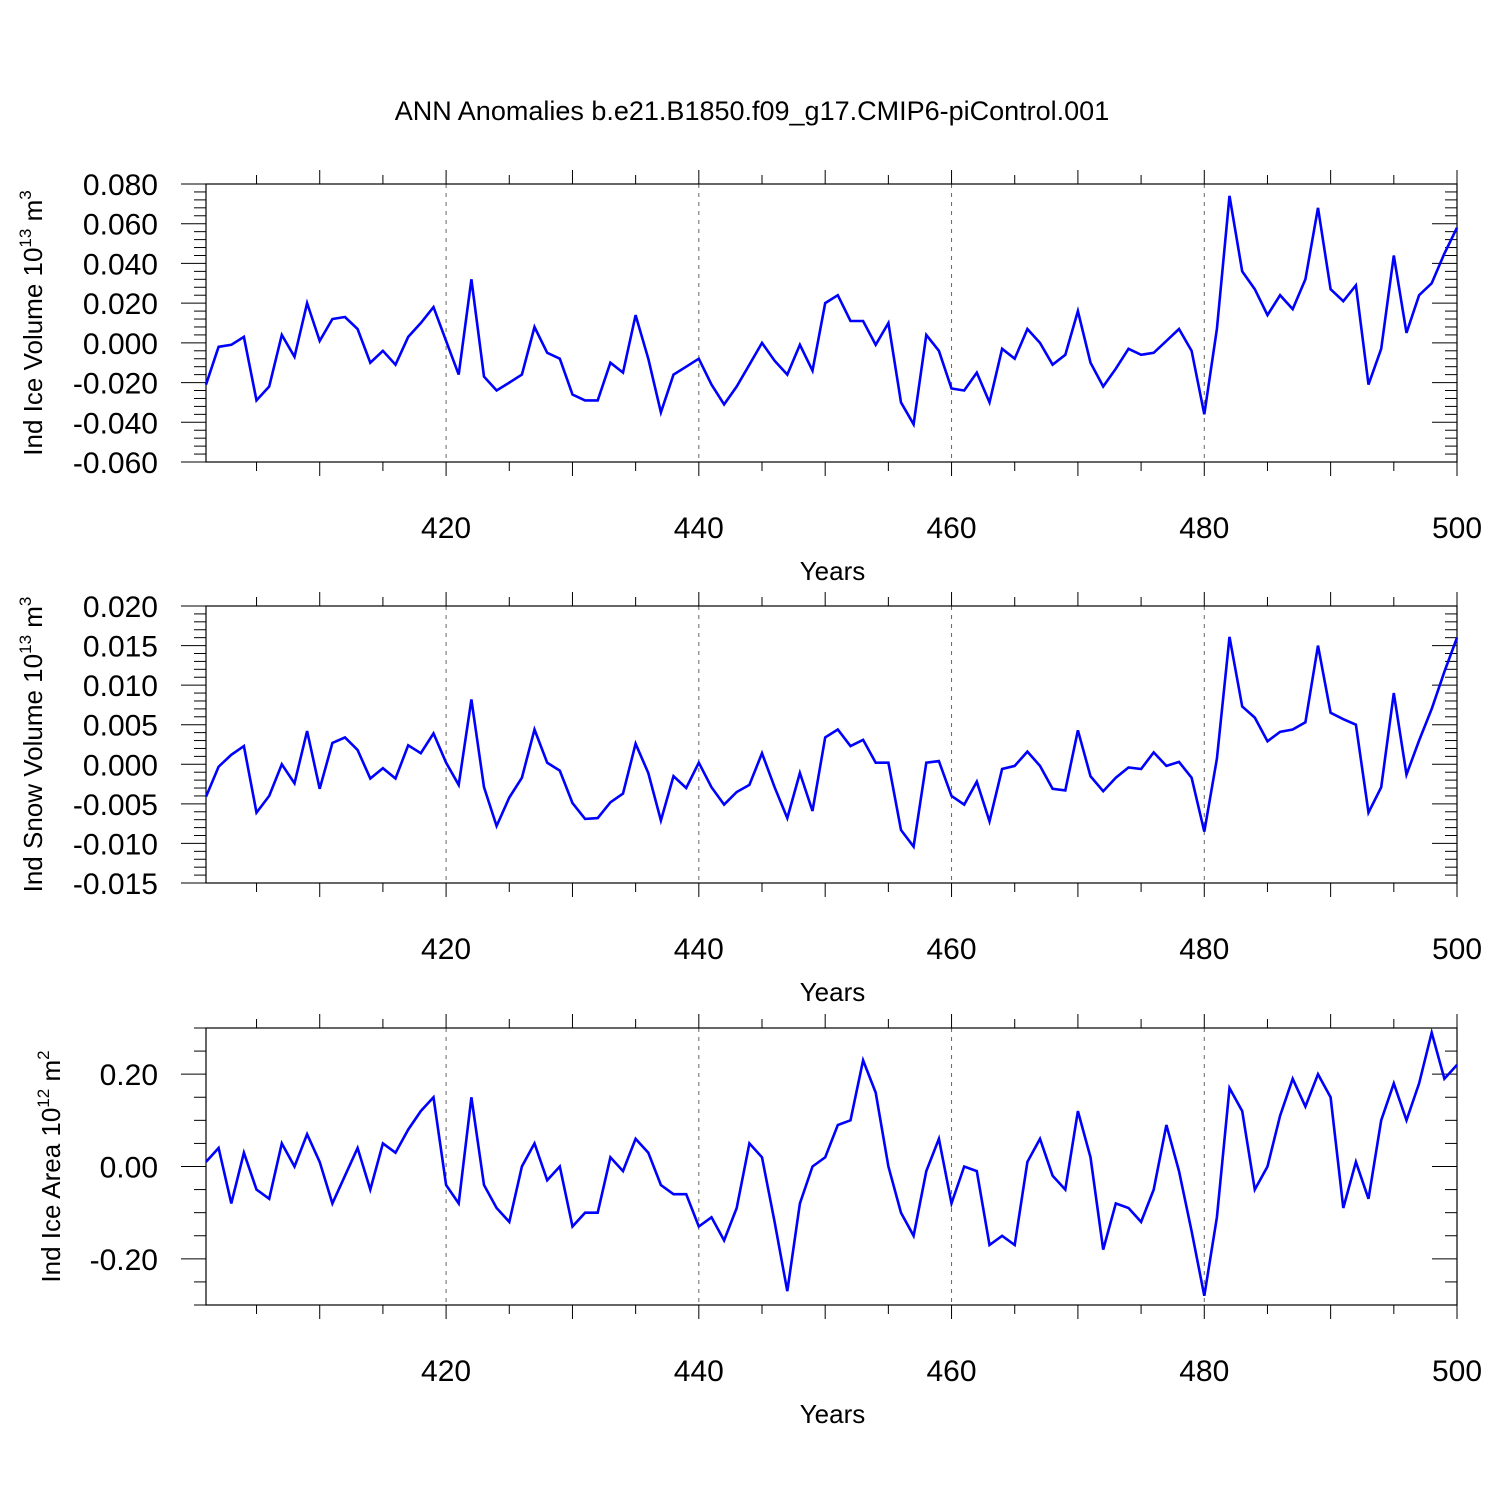  What do you see at coordinates (120, 185) in the screenshot?
I see `y-tick-label: 0.080` at bounding box center [120, 185].